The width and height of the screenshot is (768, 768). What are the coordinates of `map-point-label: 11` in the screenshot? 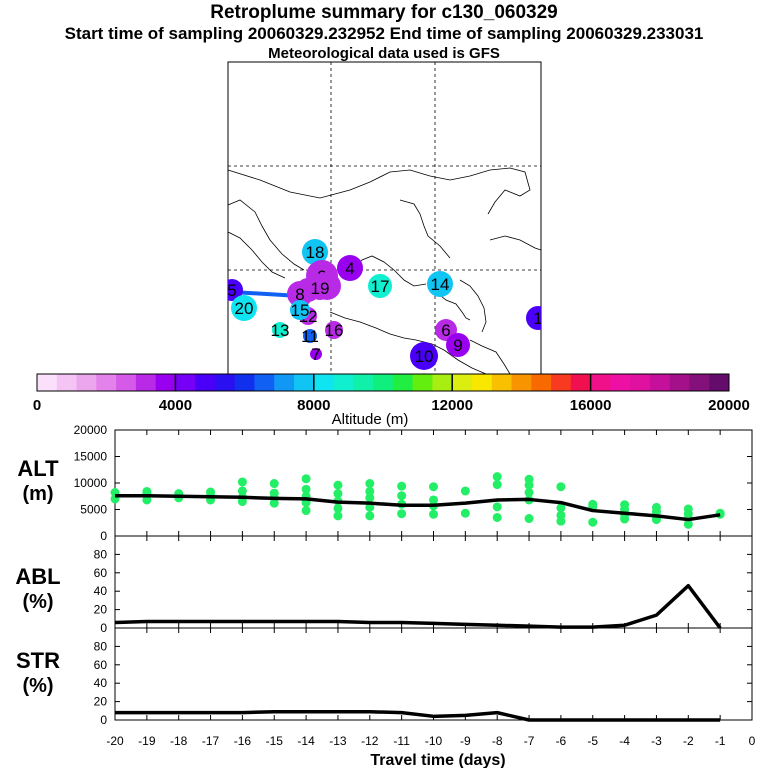 It's located at (310, 336).